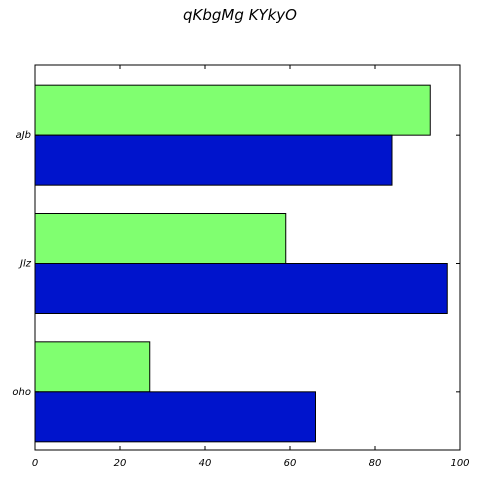 The height and width of the screenshot is (485, 480). What do you see at coordinates (25, 264) in the screenshot?
I see `y-tick-label-Jlz: Jlz` at bounding box center [25, 264].